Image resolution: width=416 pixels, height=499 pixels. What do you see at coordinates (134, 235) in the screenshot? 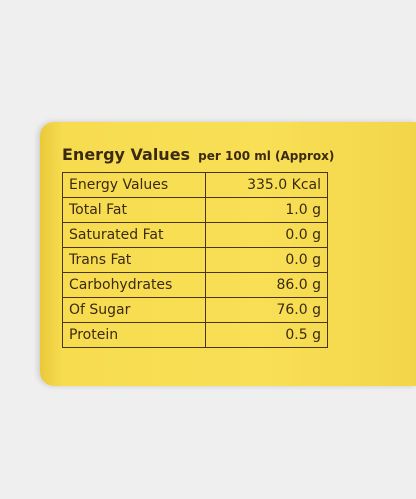
I see `nutrient-name: Saturated Fat` at bounding box center [134, 235].